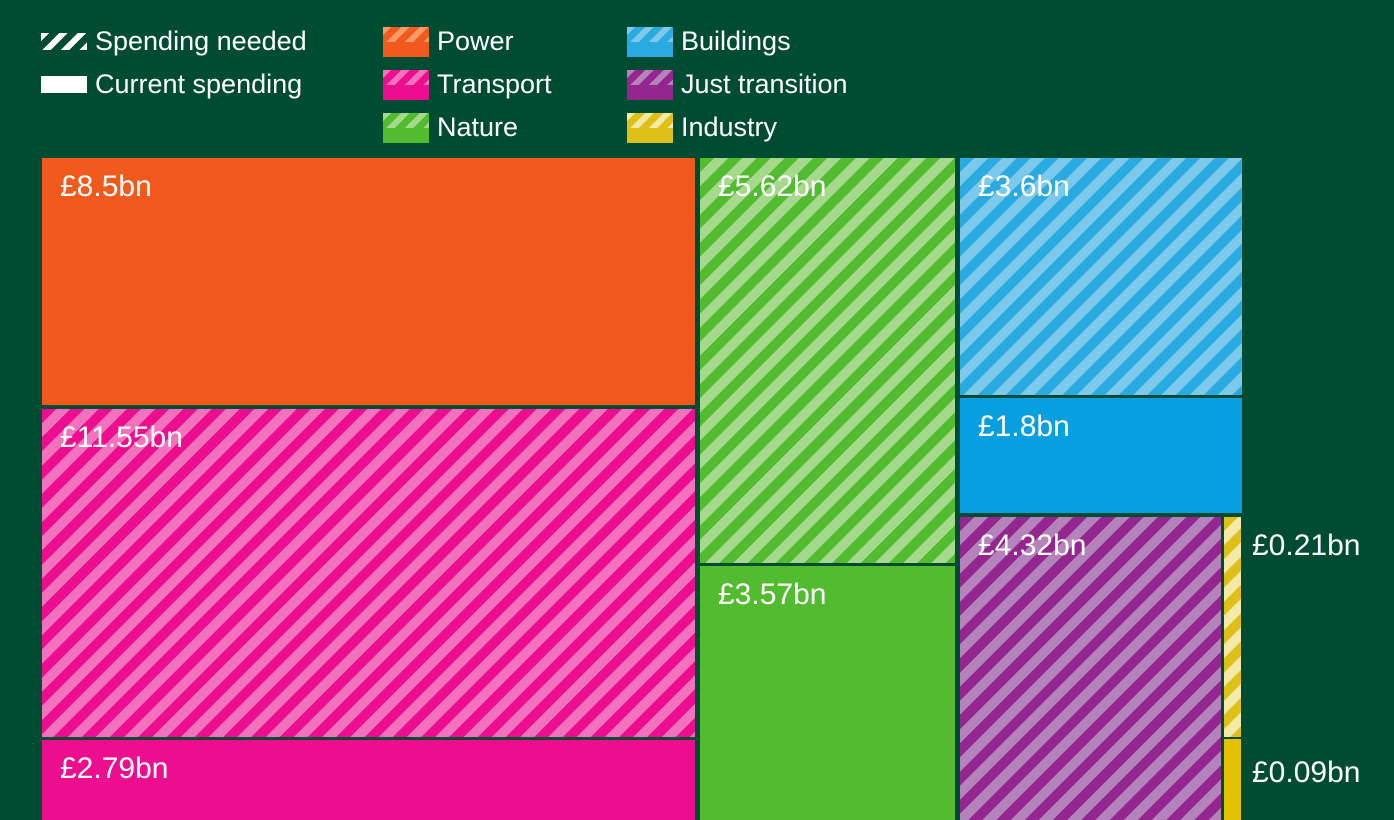  I want to click on just-transition-swatch-hatch, so click(650, 77).